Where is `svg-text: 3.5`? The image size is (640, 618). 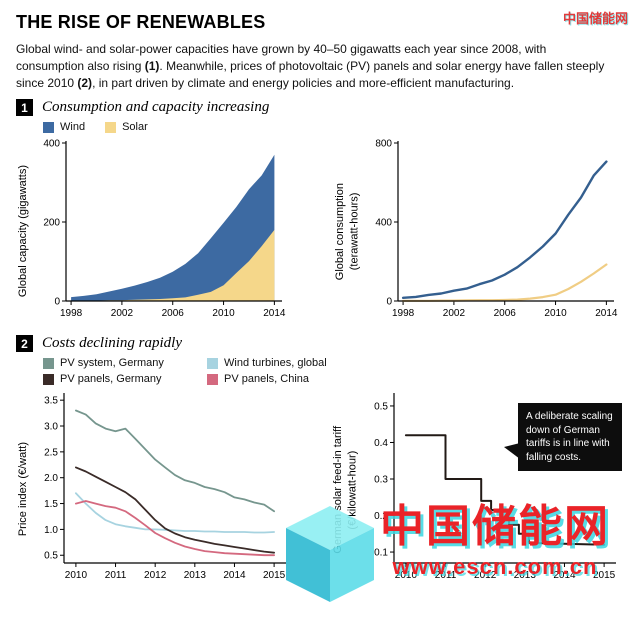 svg-text: 3.5 is located at coordinates (51, 401).